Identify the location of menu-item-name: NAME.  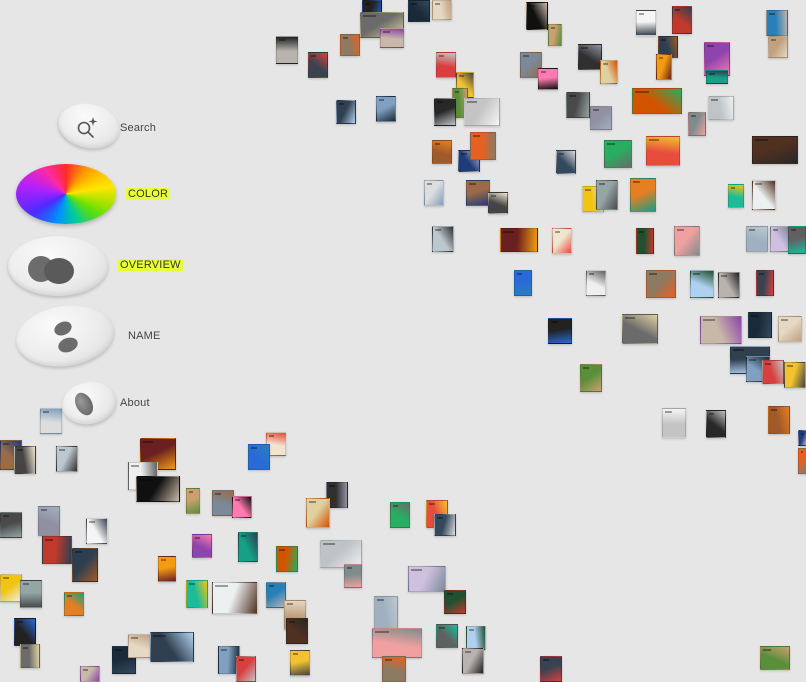
(93, 336).